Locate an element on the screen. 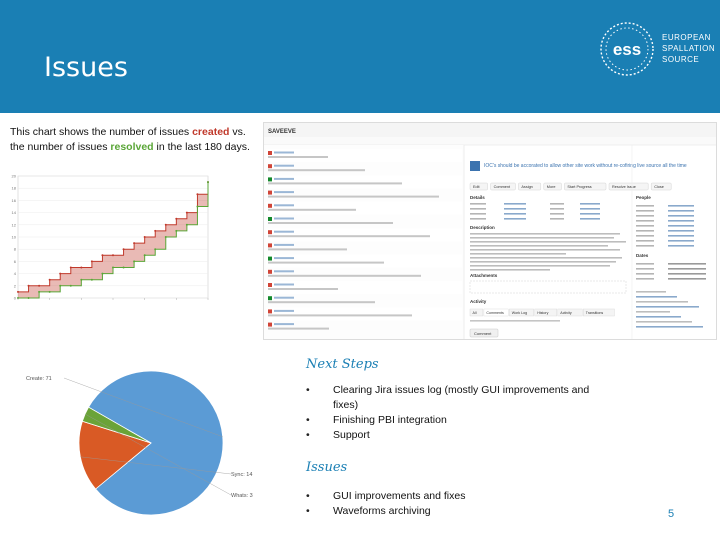 The width and height of the screenshot is (720, 540). jira-activity-tab-label: All is located at coordinates (475, 313).